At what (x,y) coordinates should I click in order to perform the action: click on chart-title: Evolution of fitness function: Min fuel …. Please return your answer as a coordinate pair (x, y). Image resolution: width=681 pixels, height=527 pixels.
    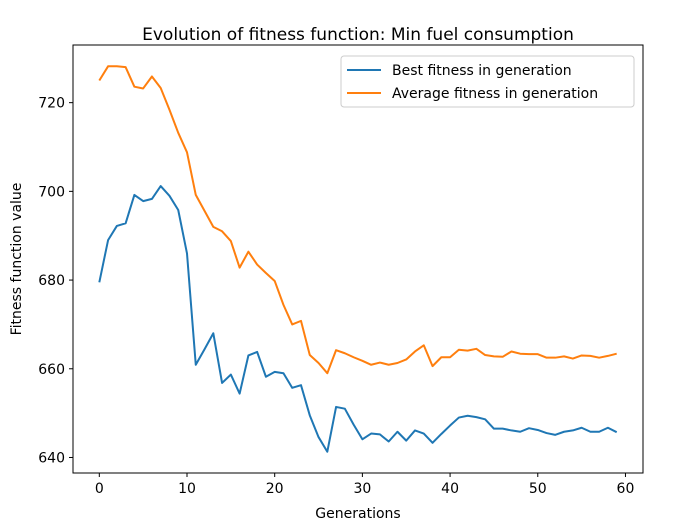
    Looking at the image, I should click on (358, 35).